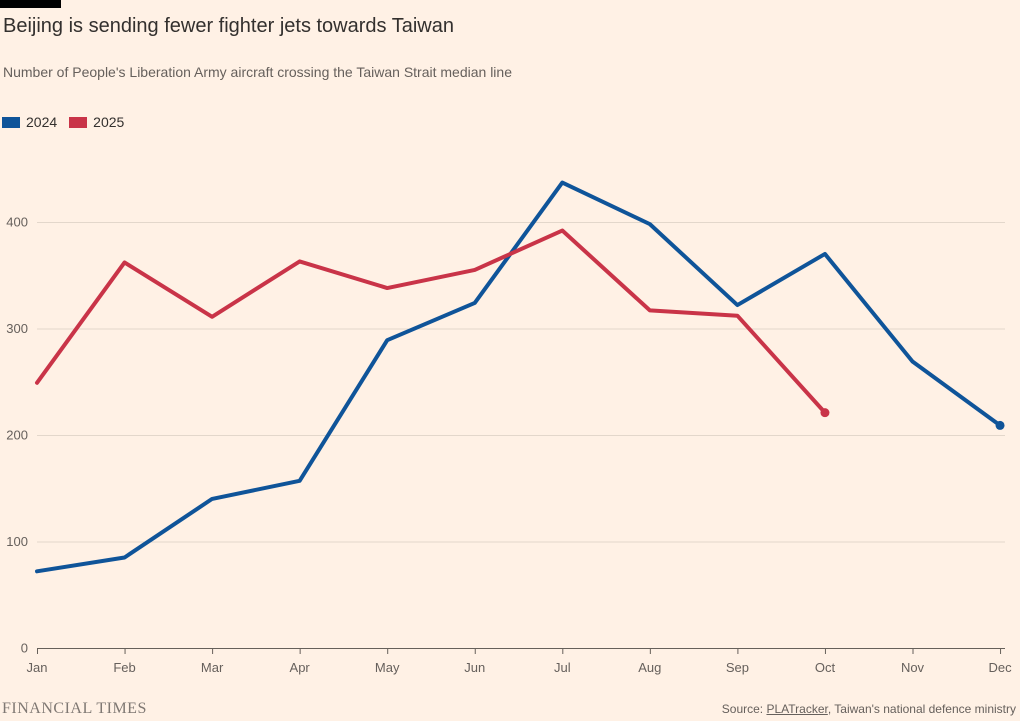 This screenshot has width=1020, height=721. I want to click on svg-text: 100, so click(17, 541).